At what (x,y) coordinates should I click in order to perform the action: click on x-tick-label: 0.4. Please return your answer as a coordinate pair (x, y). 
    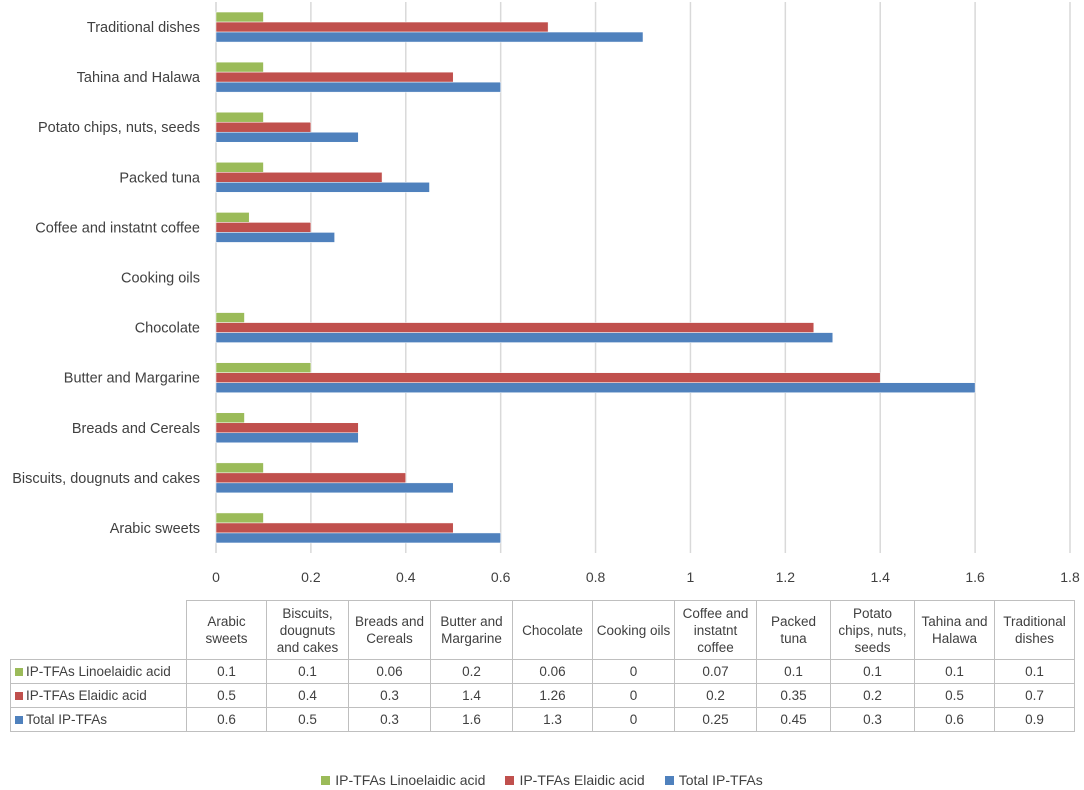
    Looking at the image, I should click on (406, 577).